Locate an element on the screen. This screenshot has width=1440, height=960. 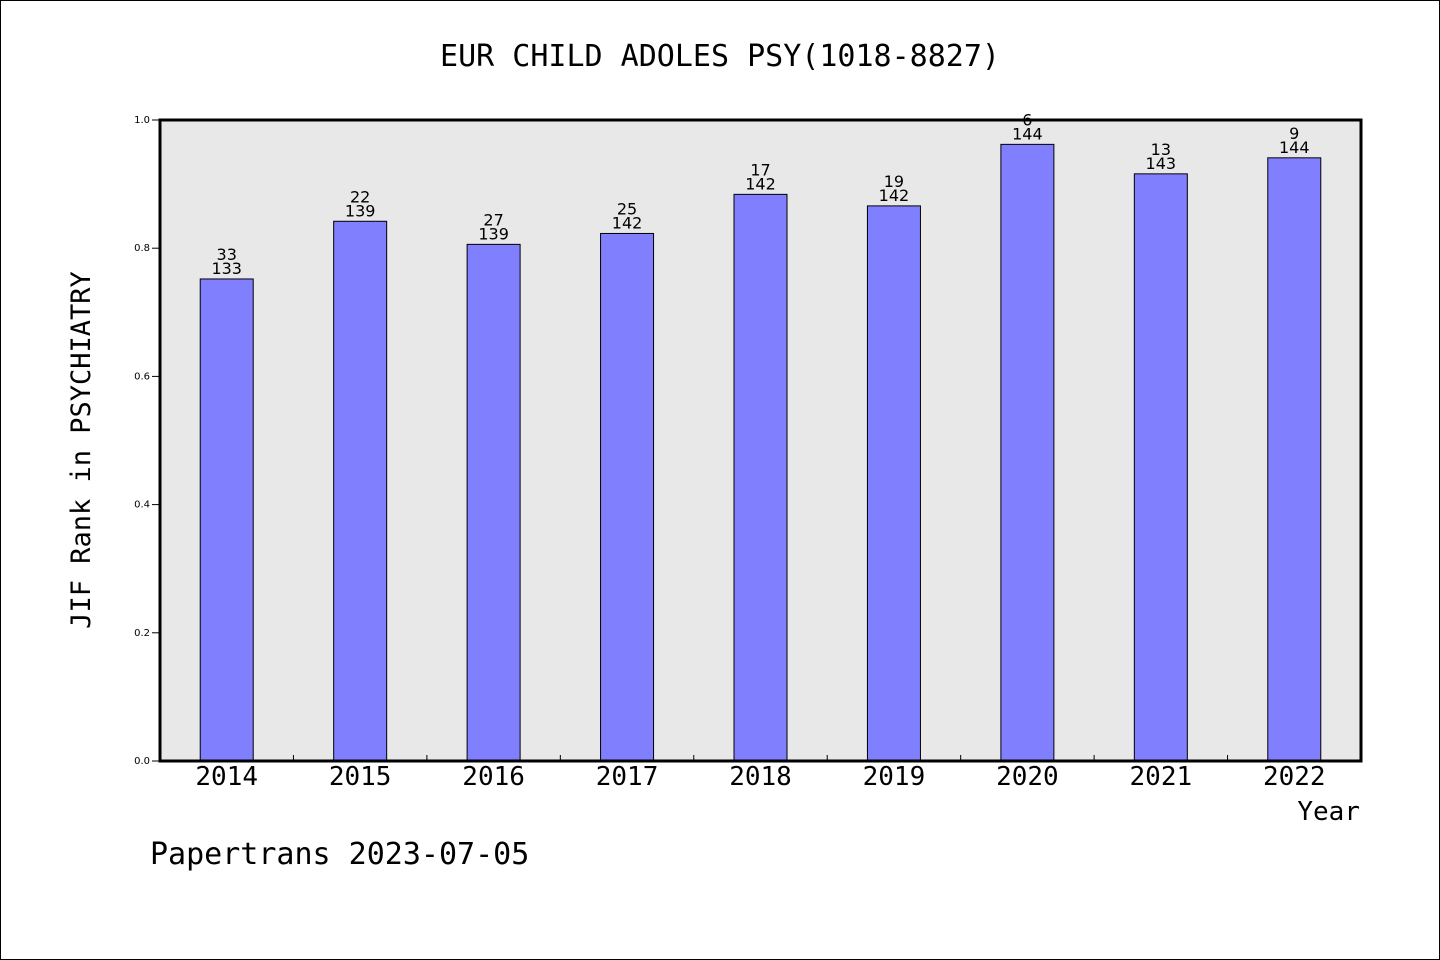
bar-rank-label: 33 is located at coordinates (227, 254).